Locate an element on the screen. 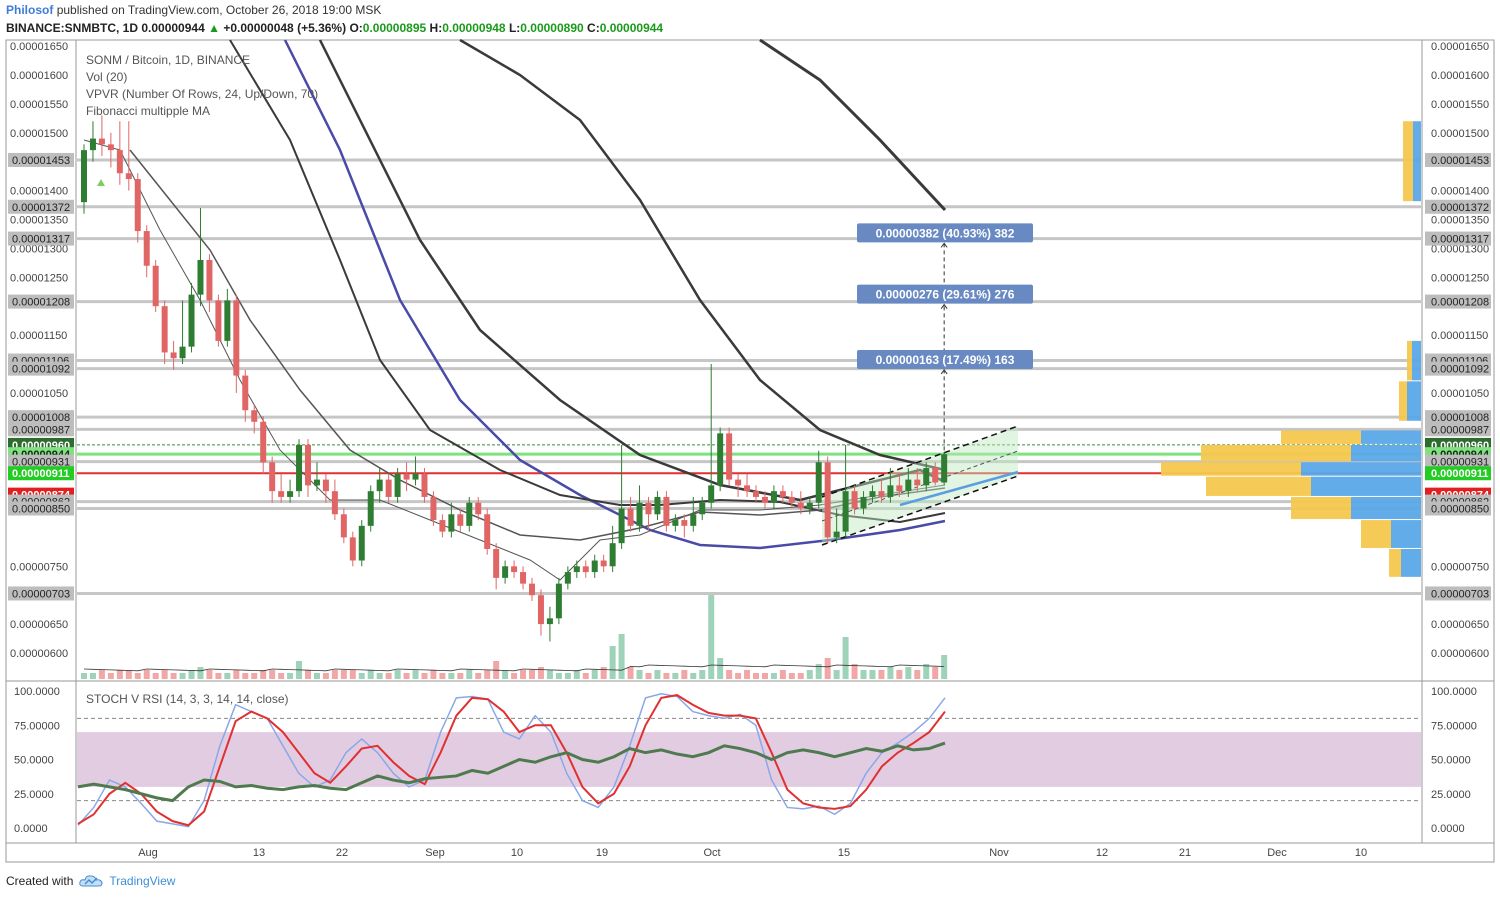  legend-title: SONM / Bitcoin, 1D, BINANCE is located at coordinates (168, 60).